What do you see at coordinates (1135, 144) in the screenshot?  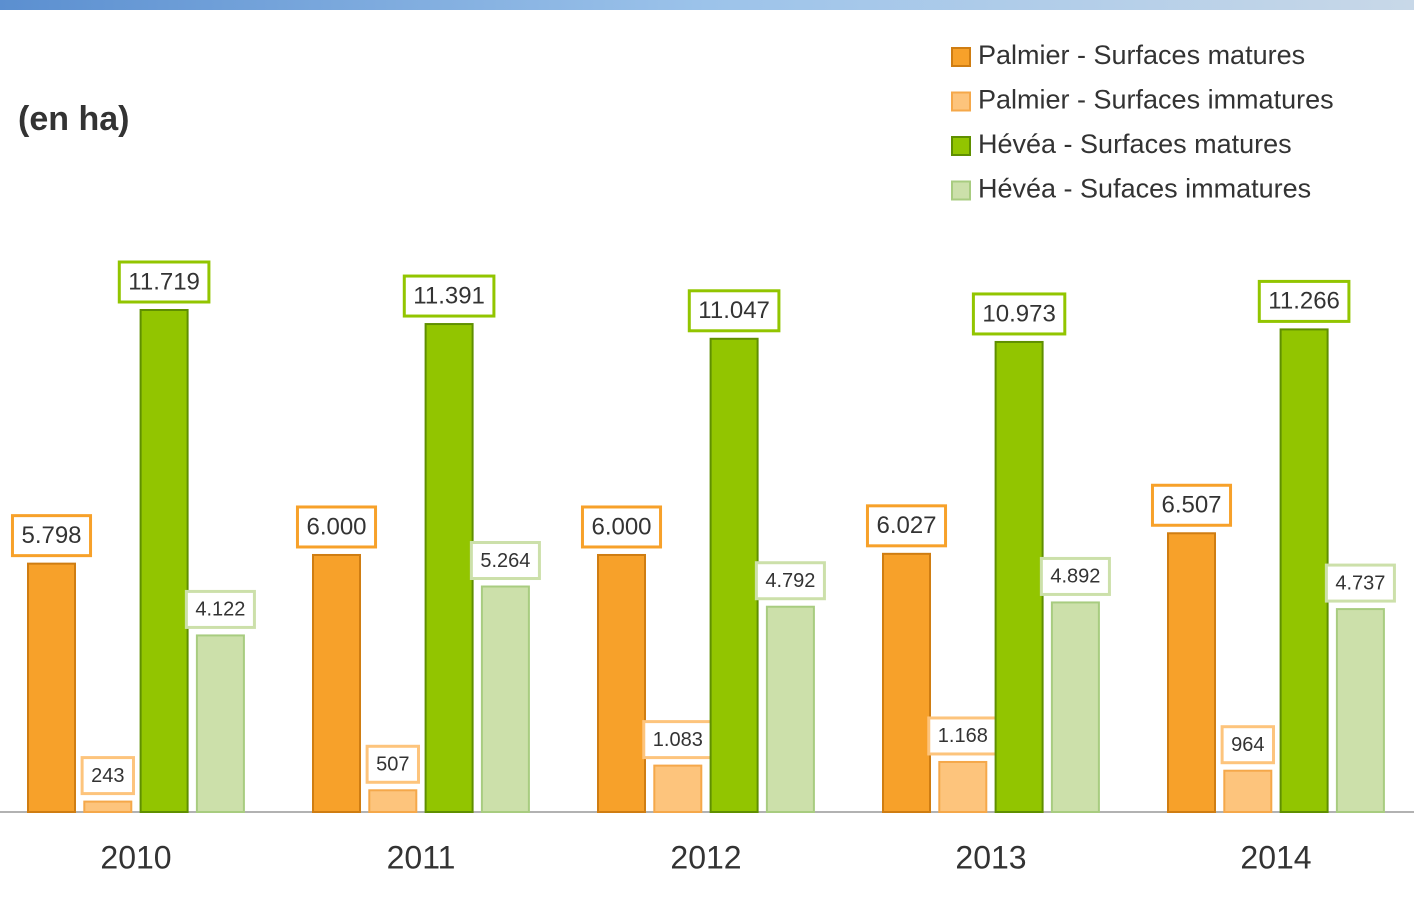 I see `legend-label: Hévéa - Surfaces matures` at bounding box center [1135, 144].